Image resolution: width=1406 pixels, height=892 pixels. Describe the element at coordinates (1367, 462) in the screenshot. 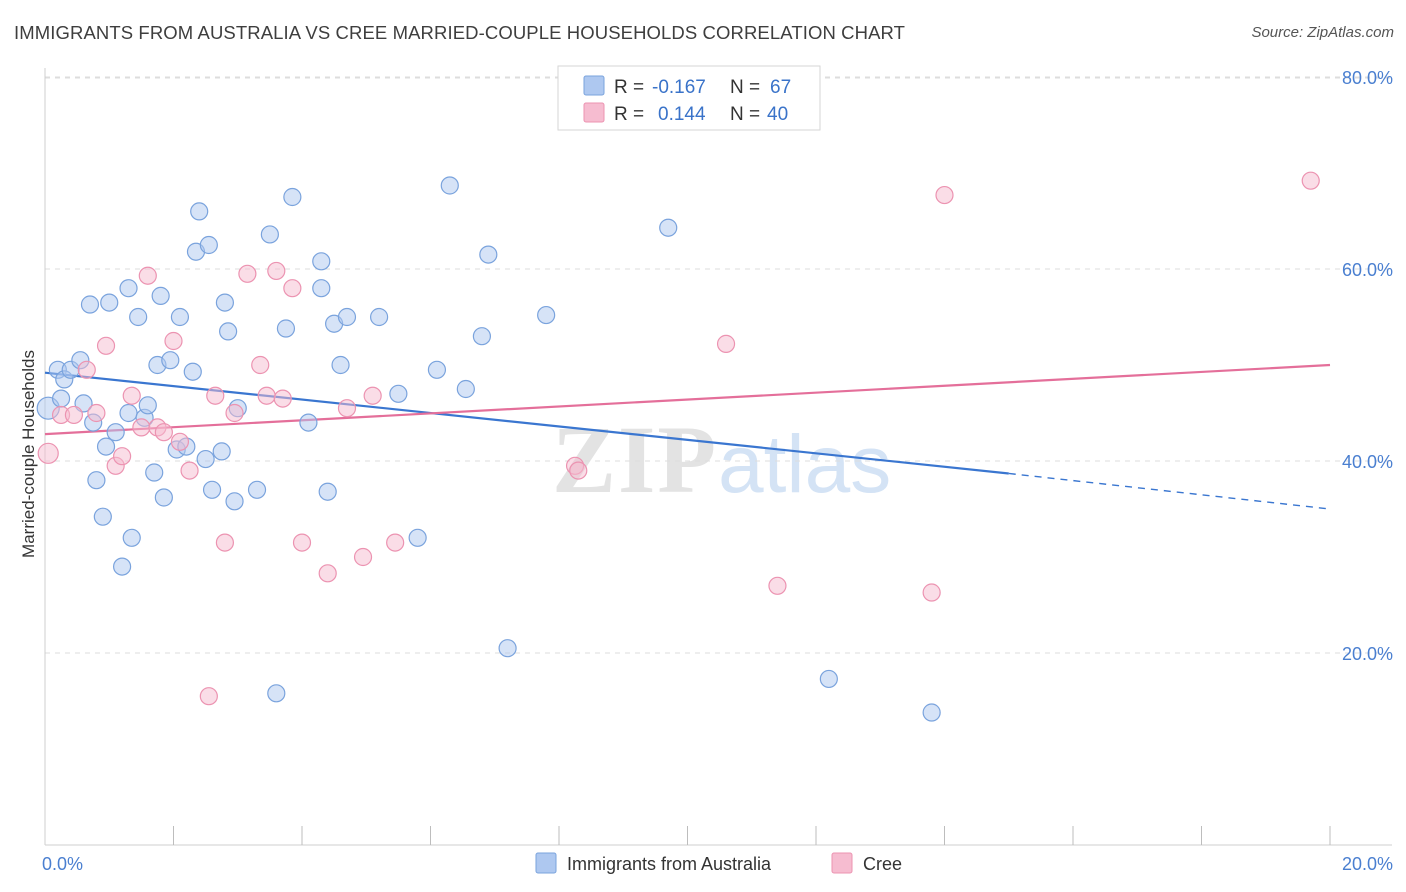

I see `y-tick-label-40: 40.0%` at that location.